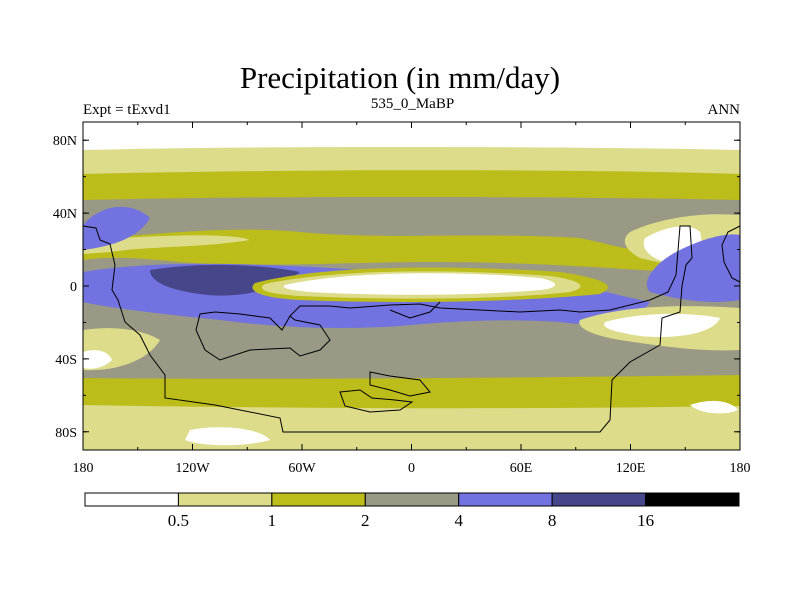 This screenshot has width=800, height=600. What do you see at coordinates (166, 244) in the screenshot?
I see `patch-north-dry-west` at bounding box center [166, 244].